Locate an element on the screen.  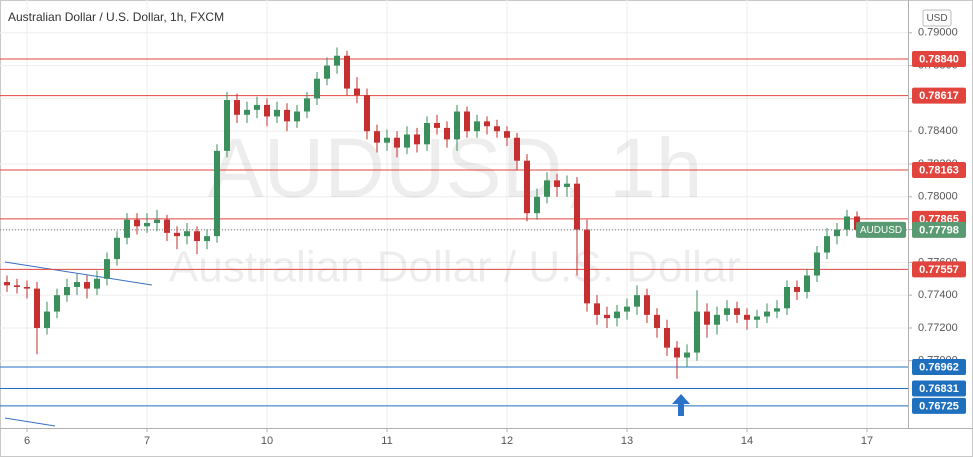
level-label: 0.77557 is located at coordinates (939, 270).